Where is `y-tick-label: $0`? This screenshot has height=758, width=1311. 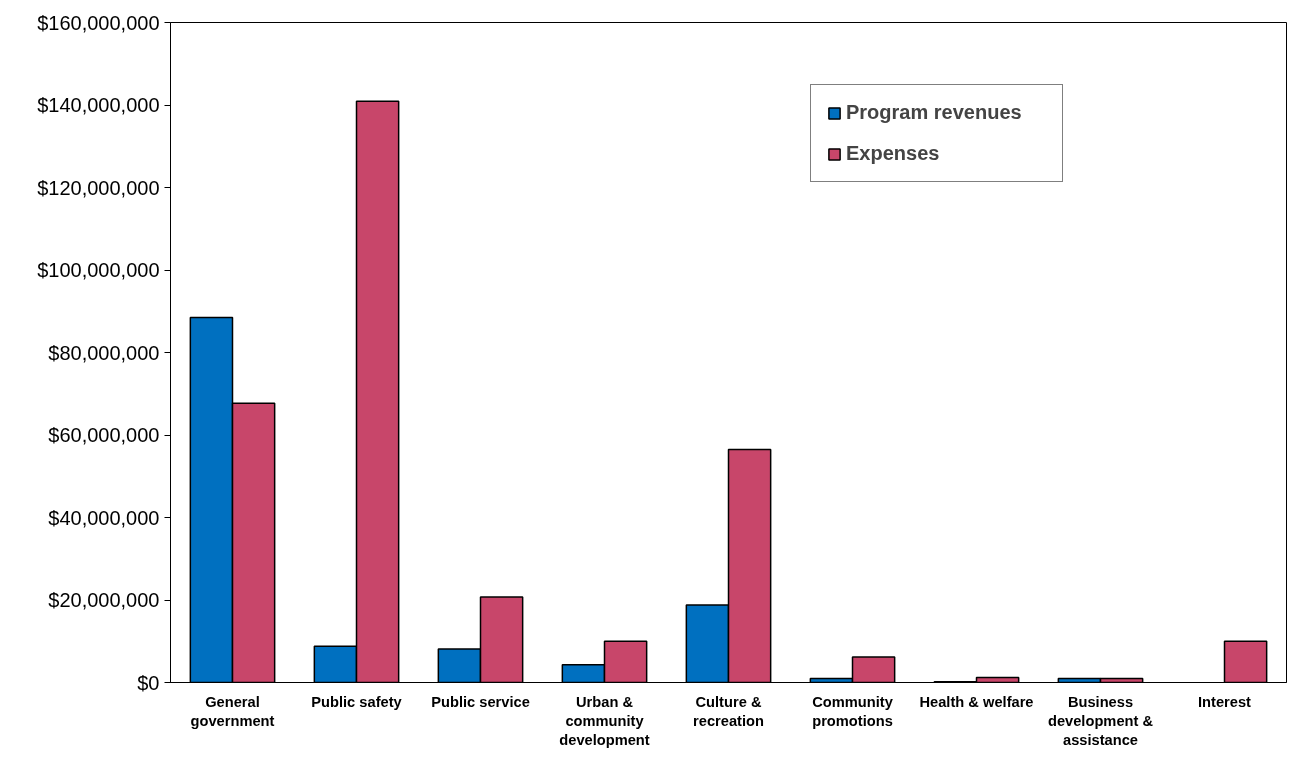 y-tick-label: $0 is located at coordinates (148, 682).